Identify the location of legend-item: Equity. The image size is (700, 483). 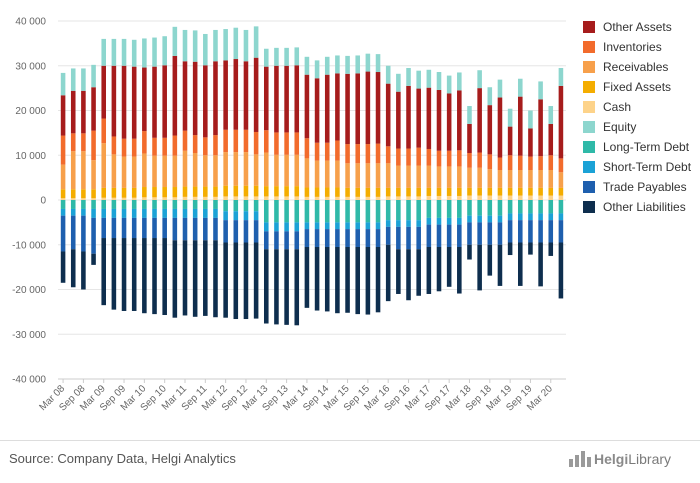
(637, 127).